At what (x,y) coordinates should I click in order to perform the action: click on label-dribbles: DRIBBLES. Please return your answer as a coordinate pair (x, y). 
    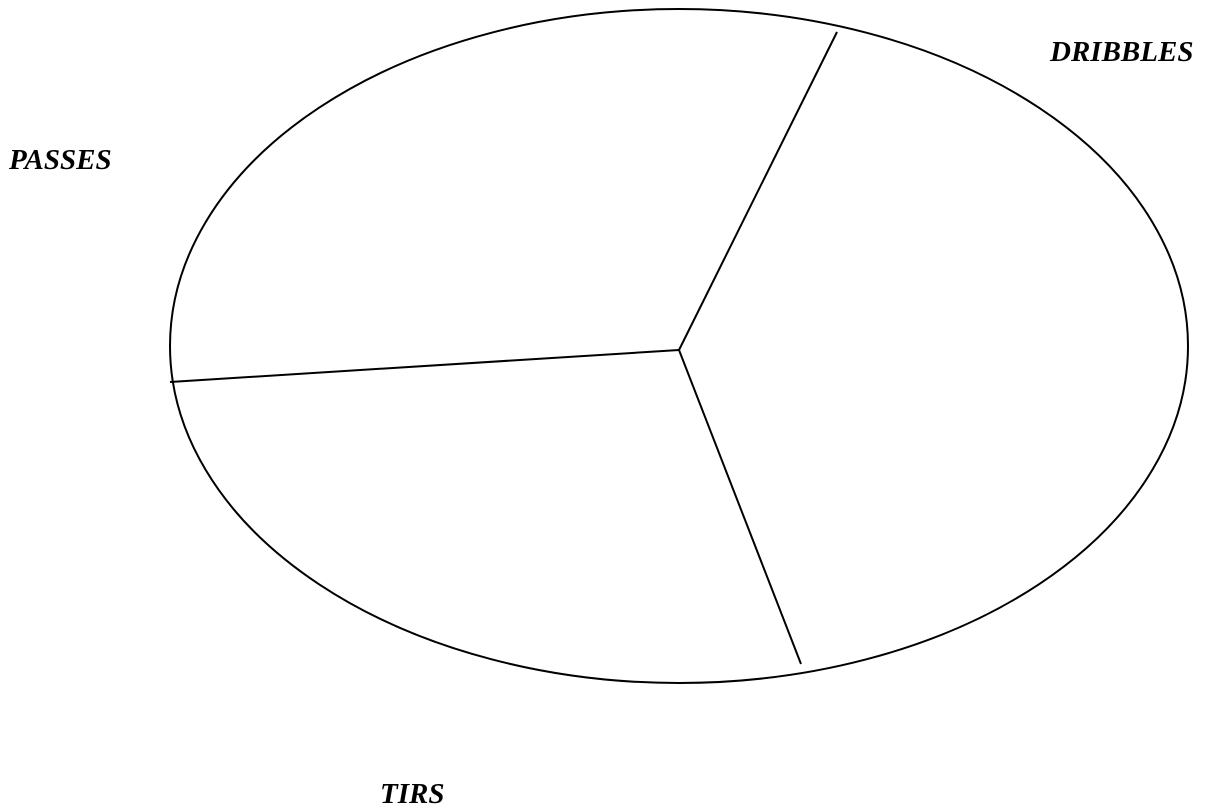
    Looking at the image, I should click on (1122, 52).